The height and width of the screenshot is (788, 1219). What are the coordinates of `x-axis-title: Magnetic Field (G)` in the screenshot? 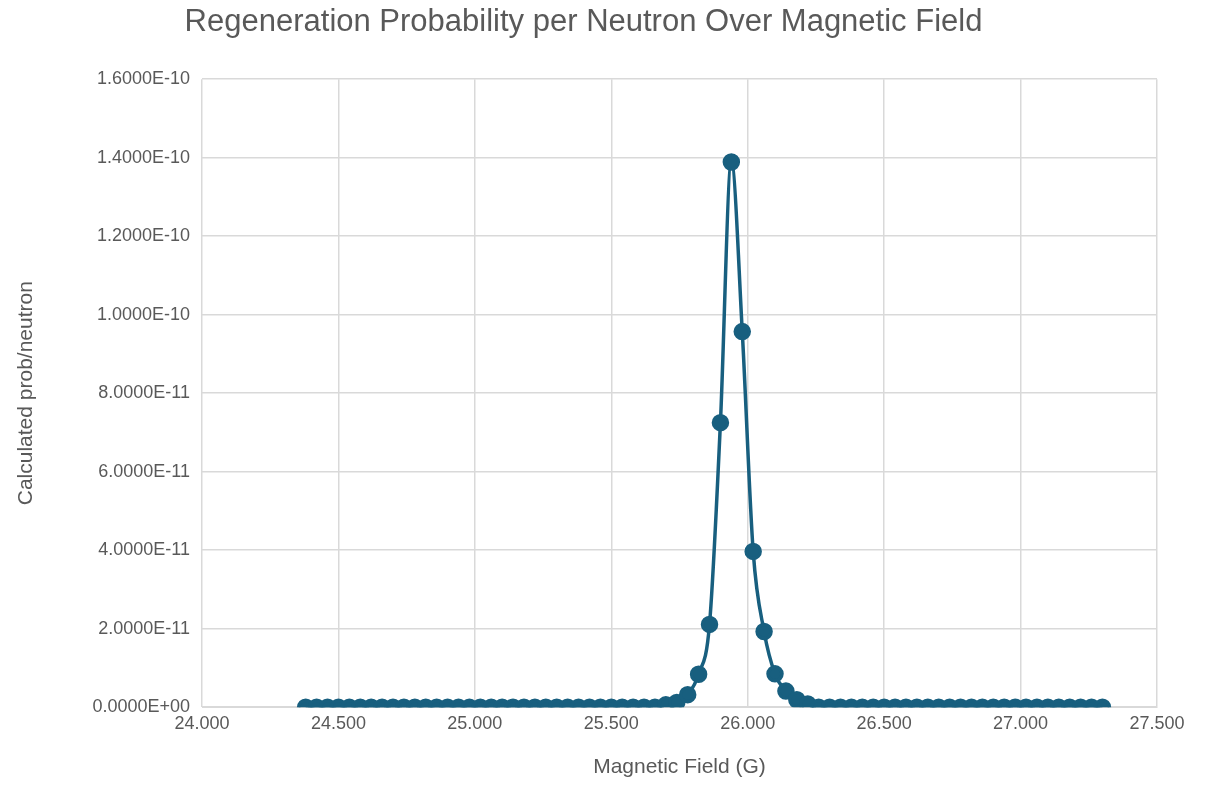 It's located at (679, 766).